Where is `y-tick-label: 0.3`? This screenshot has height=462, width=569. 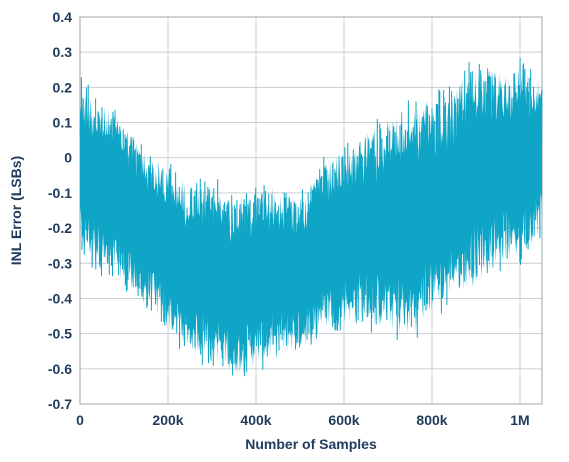 y-tick-label: 0.3 is located at coordinates (63, 52).